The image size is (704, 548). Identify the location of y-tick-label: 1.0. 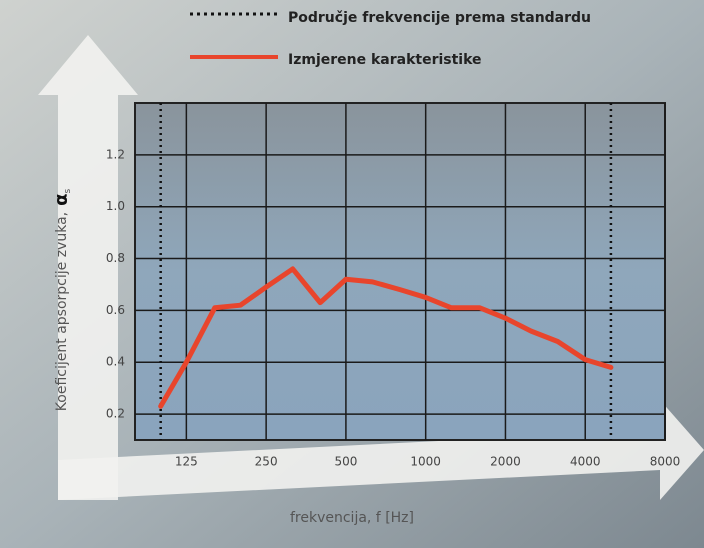
(115, 206).